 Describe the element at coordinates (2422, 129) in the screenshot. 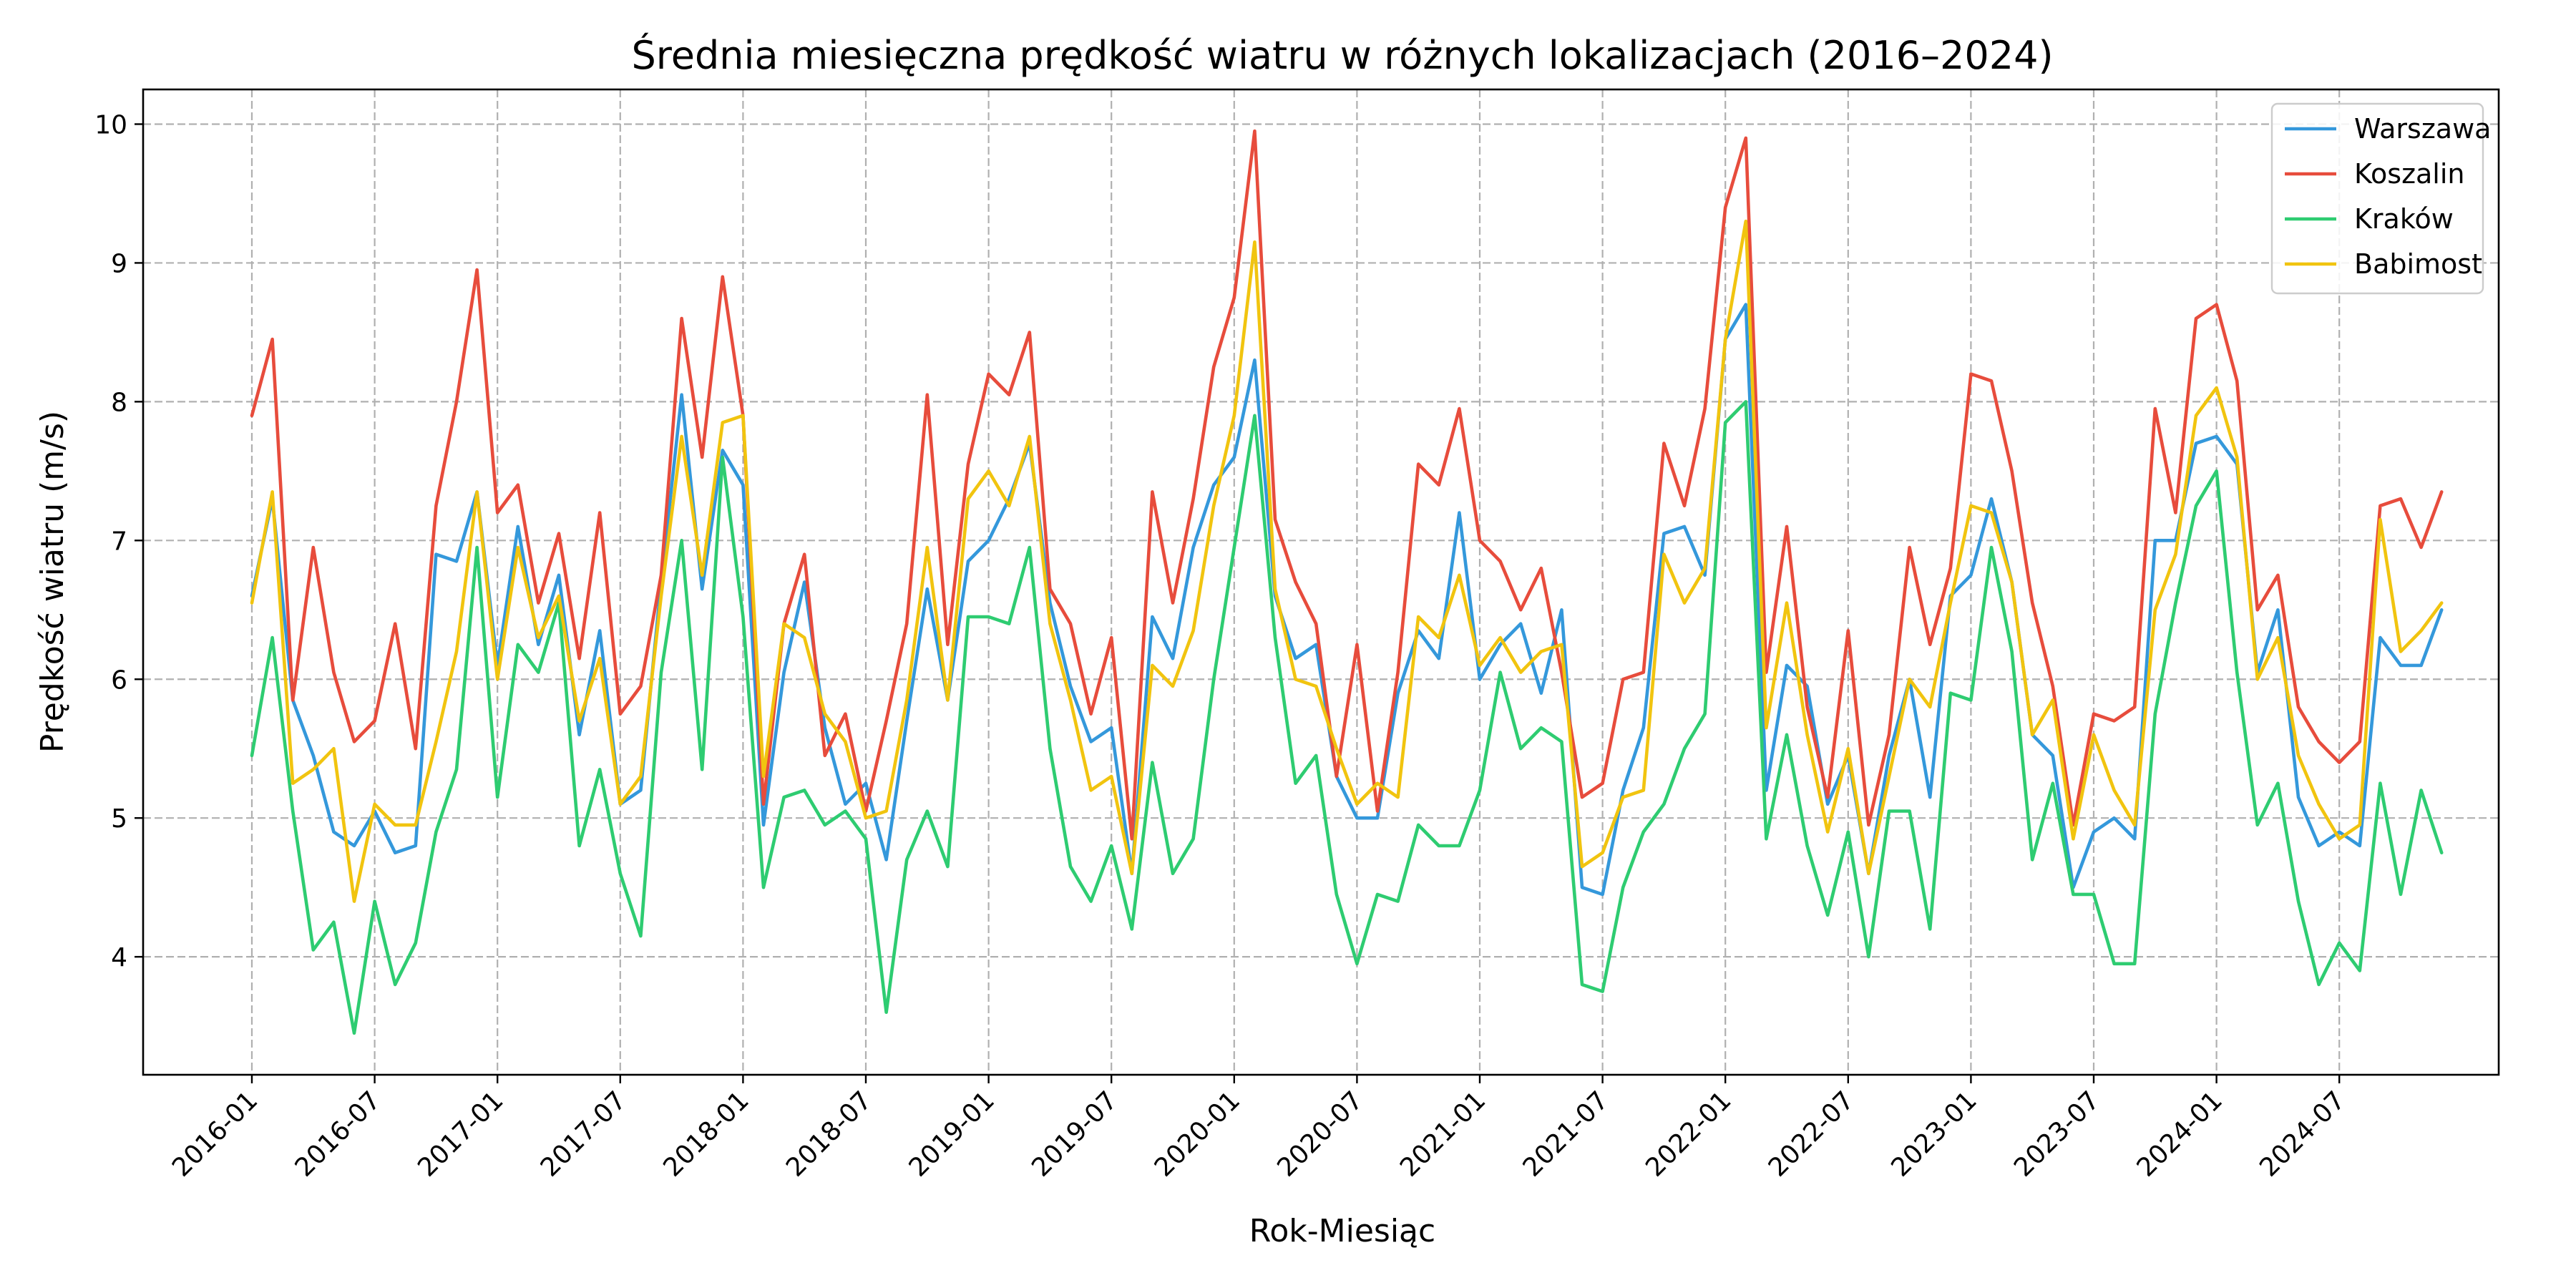

I see `legend-label: Warszawa` at that location.